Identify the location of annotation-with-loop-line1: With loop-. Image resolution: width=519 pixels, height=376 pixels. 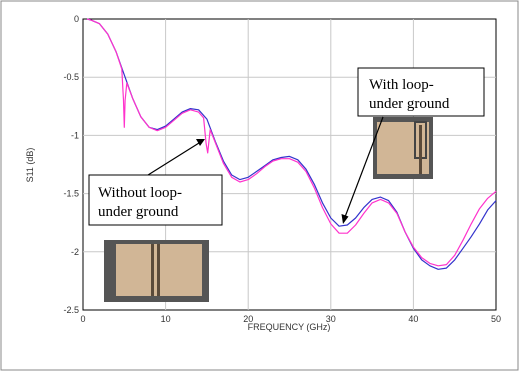
(401, 85).